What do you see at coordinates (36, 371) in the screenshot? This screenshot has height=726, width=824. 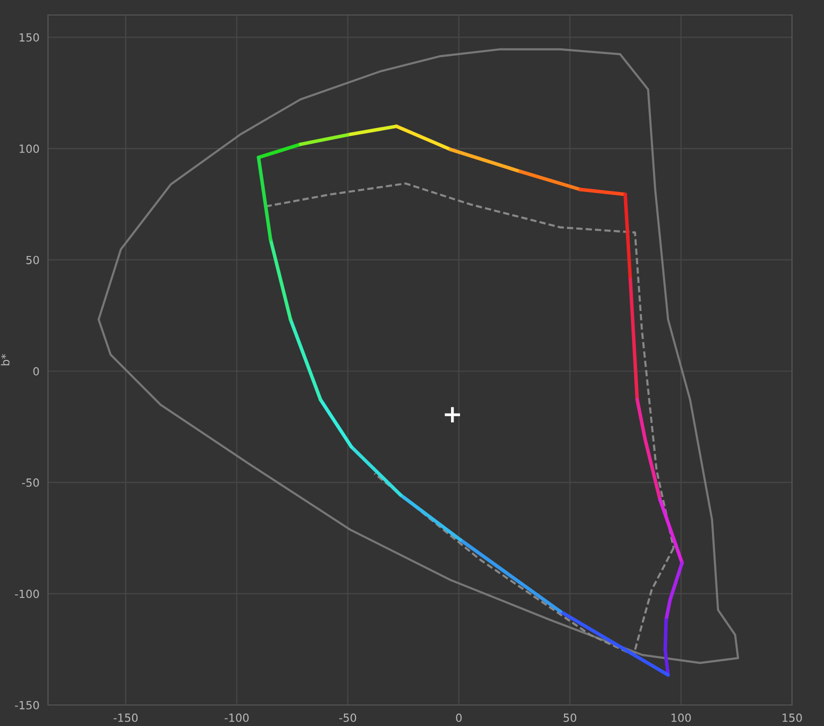 I see `y-tick-label: 0` at bounding box center [36, 371].